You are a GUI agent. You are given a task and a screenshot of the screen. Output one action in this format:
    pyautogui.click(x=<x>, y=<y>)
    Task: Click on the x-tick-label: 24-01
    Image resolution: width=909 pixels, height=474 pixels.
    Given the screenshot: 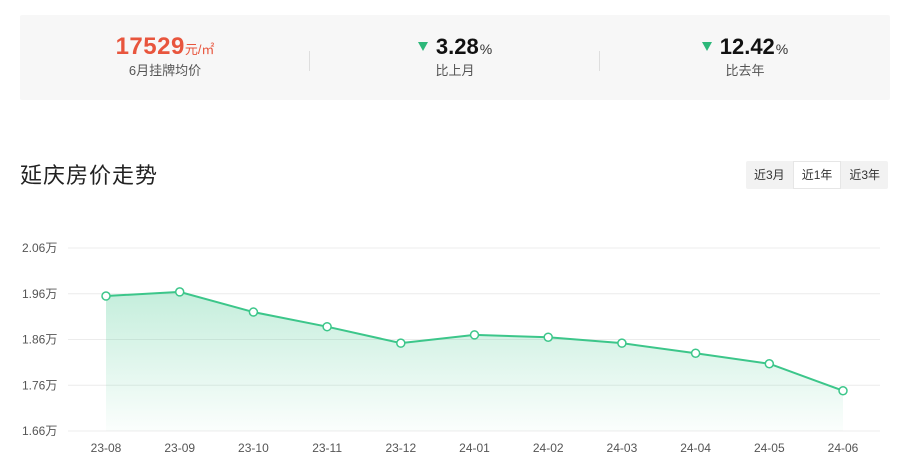 What is the action you would take?
    pyautogui.click(x=474, y=448)
    